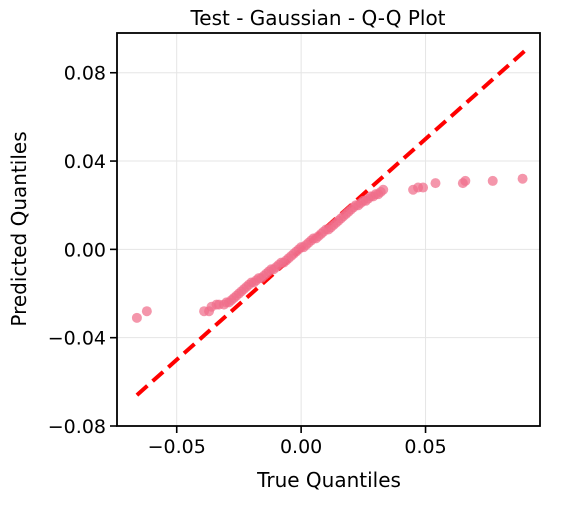 This screenshot has height=513, width=571. Describe the element at coordinates (19, 228) in the screenshot. I see `y-axis-label: Predicted Quantiles` at that location.